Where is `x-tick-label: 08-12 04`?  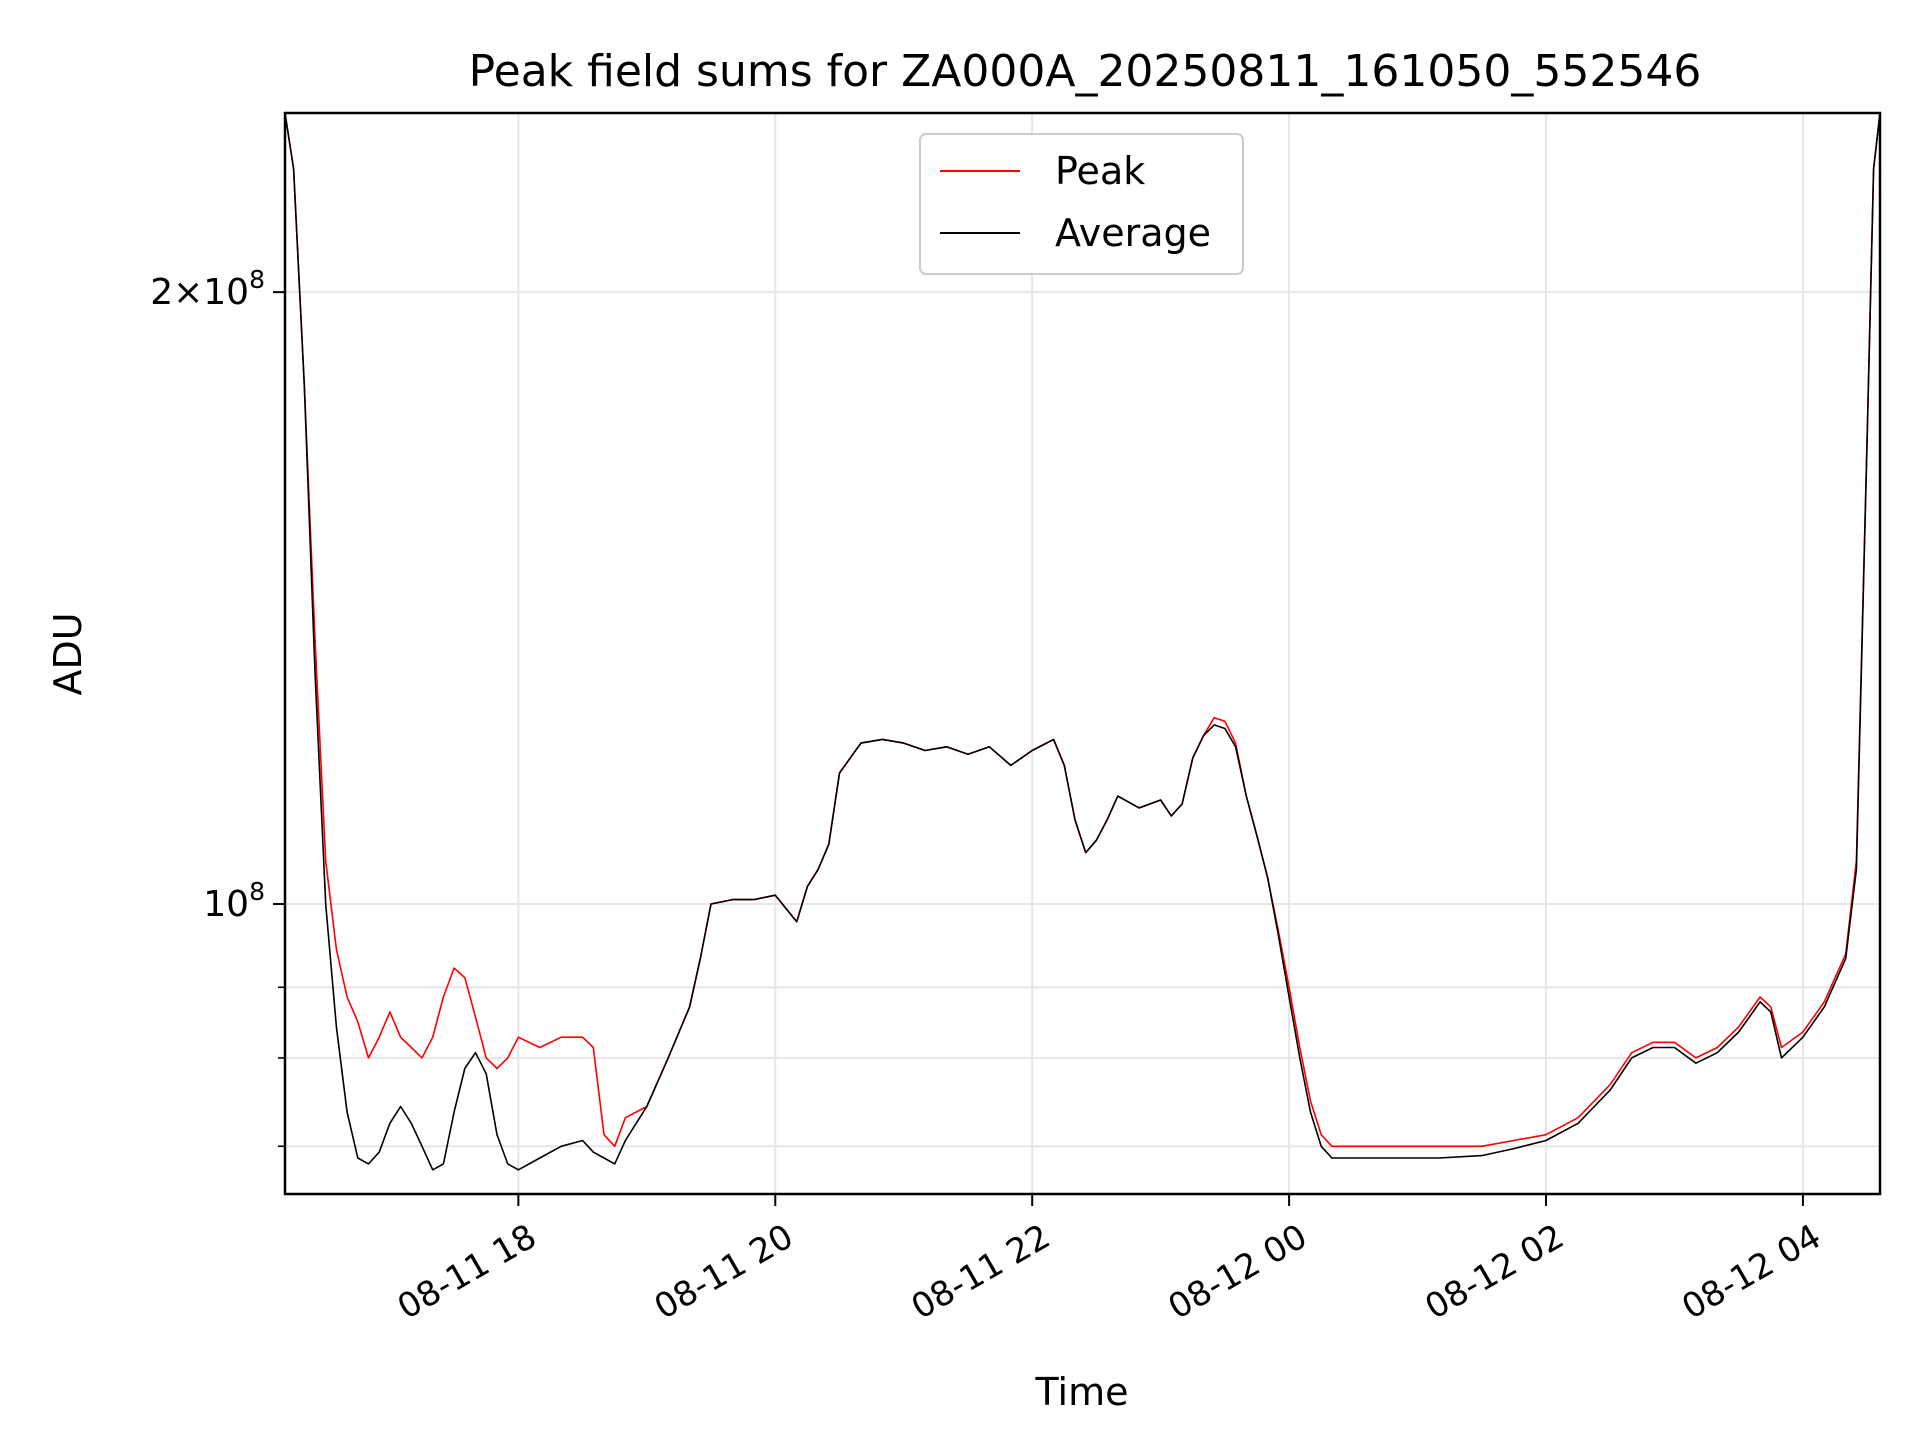 x-tick-label: 08-12 04 is located at coordinates (1751, 1272).